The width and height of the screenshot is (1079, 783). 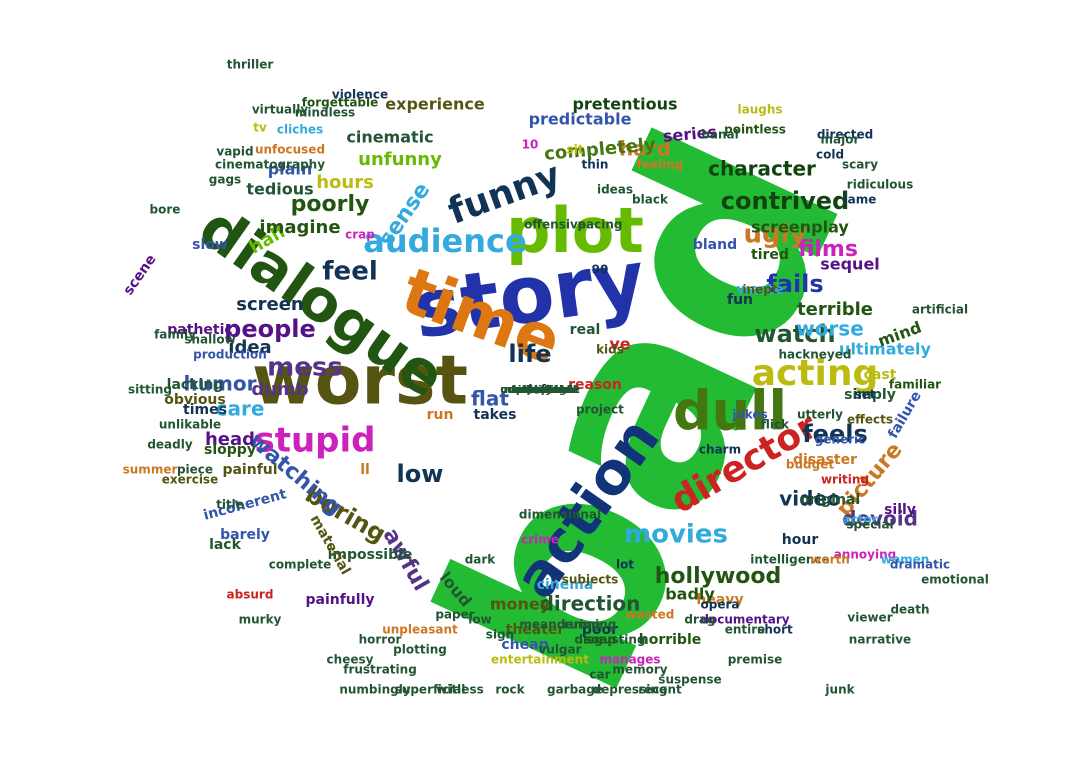 I want to click on word-pacing-167: pacing, so click(x=599, y=225).